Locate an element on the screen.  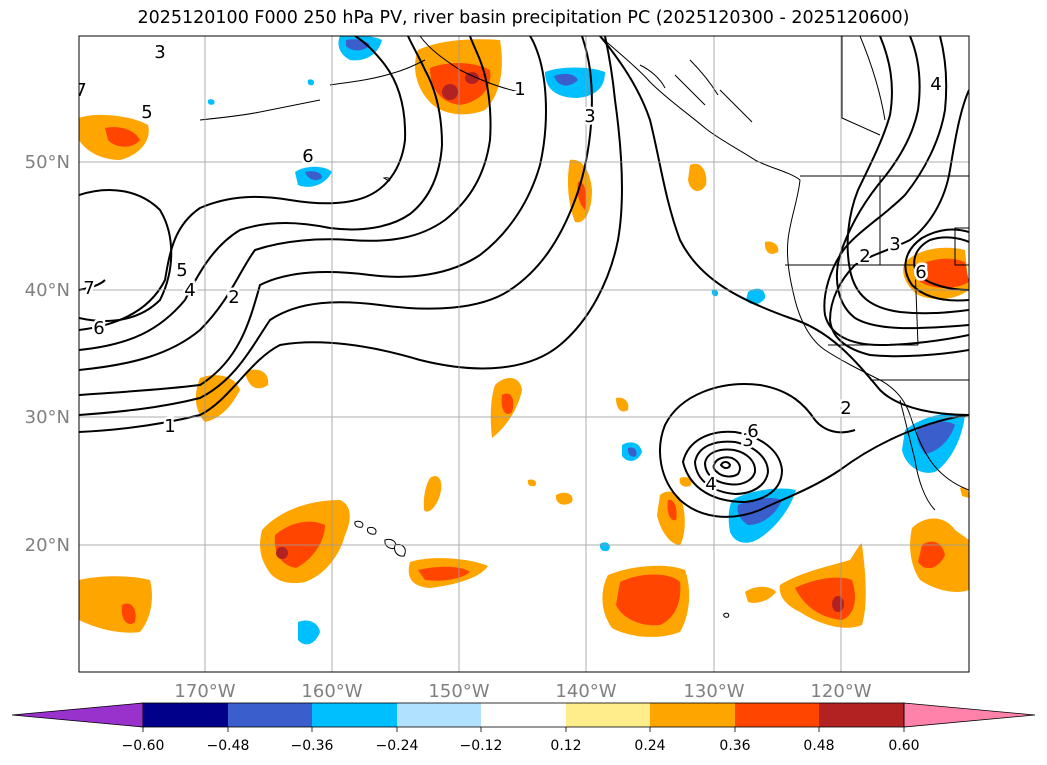
longitude-labels: 170°W 160°W 150°W 140°W 130°W 120°W is located at coordinates (522, 691).